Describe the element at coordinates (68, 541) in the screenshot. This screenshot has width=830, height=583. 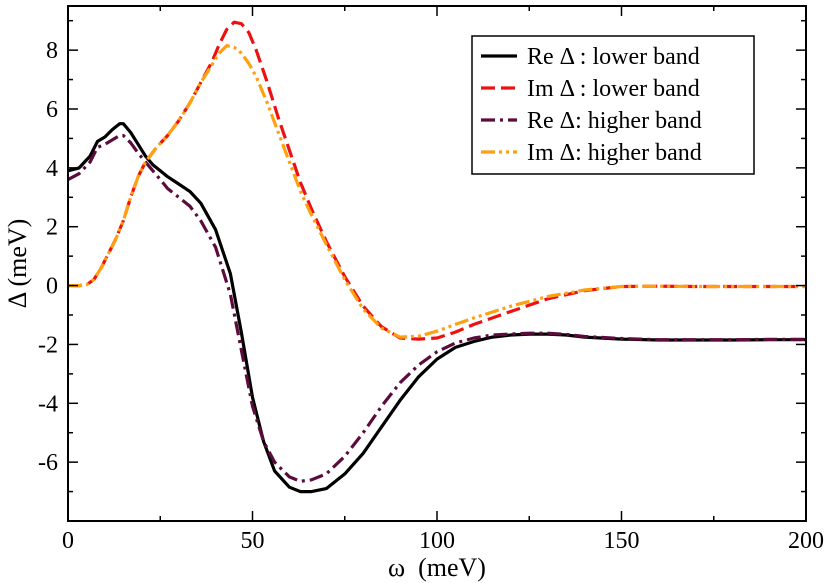
I see `x-tick-label: 0` at that location.